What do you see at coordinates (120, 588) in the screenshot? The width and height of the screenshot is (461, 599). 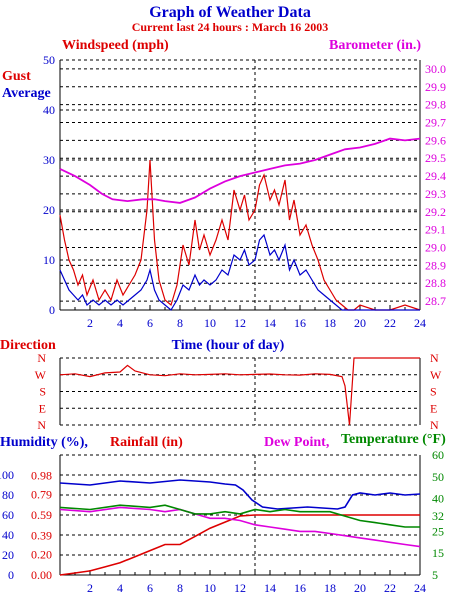 I see `lower-x-tick-label: 4` at bounding box center [120, 588].